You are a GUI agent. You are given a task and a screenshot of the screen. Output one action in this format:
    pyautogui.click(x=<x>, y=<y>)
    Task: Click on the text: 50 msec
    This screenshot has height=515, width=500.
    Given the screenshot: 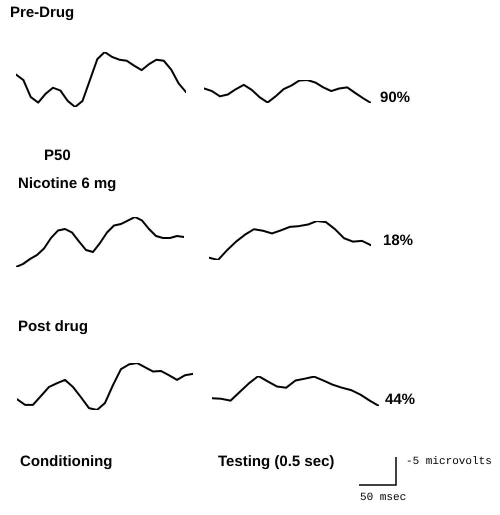 What is the action you would take?
    pyautogui.click(x=383, y=498)
    